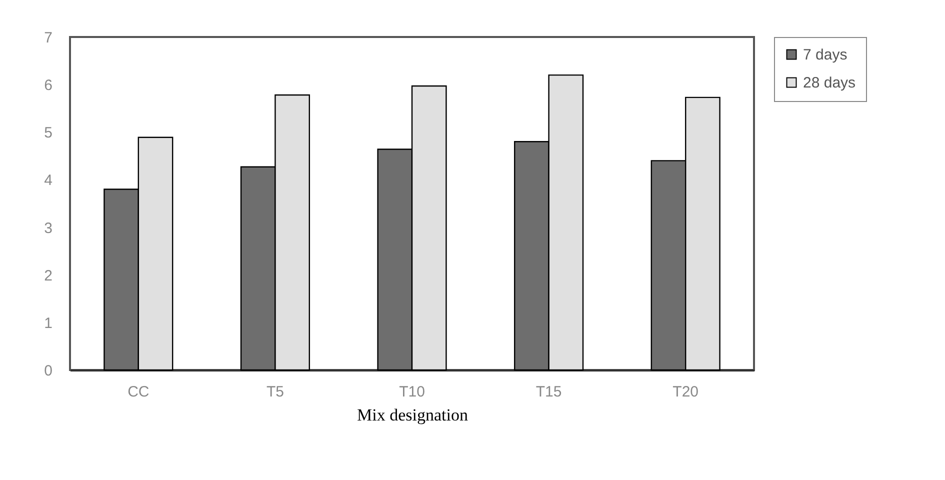 This screenshot has width=945, height=480. Describe the element at coordinates (829, 83) in the screenshot. I see `legend-label: 28 days` at that location.